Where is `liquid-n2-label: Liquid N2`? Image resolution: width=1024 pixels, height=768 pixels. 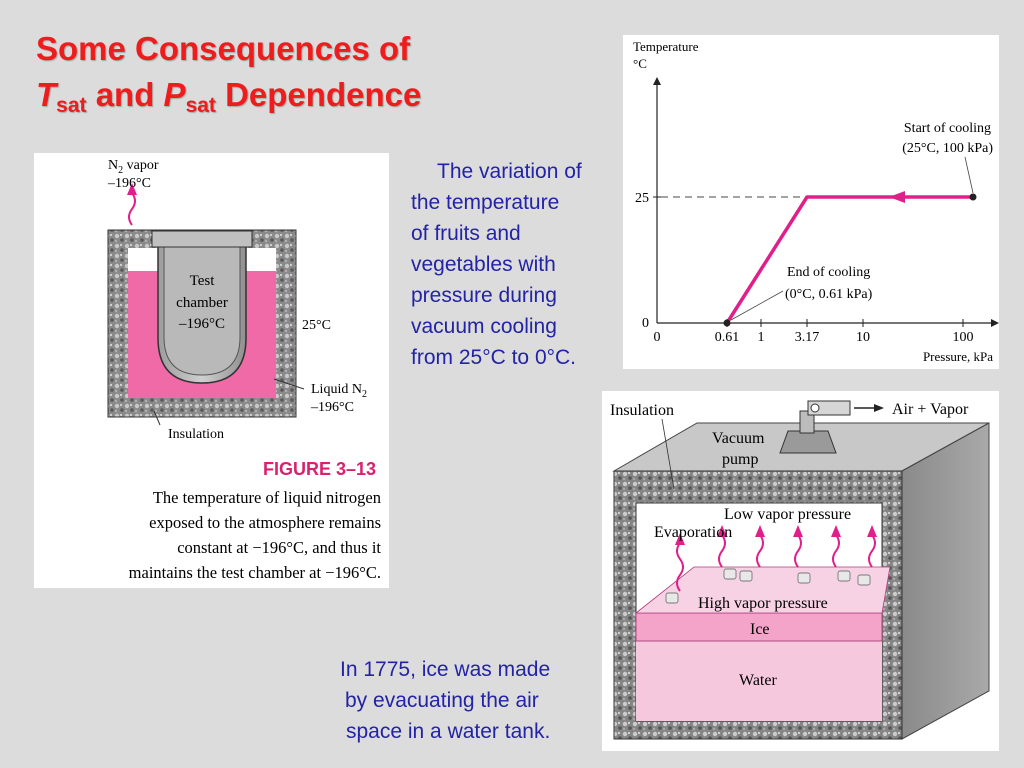
liquid-n2-label: Liquid N2 is located at coordinates (339, 391).